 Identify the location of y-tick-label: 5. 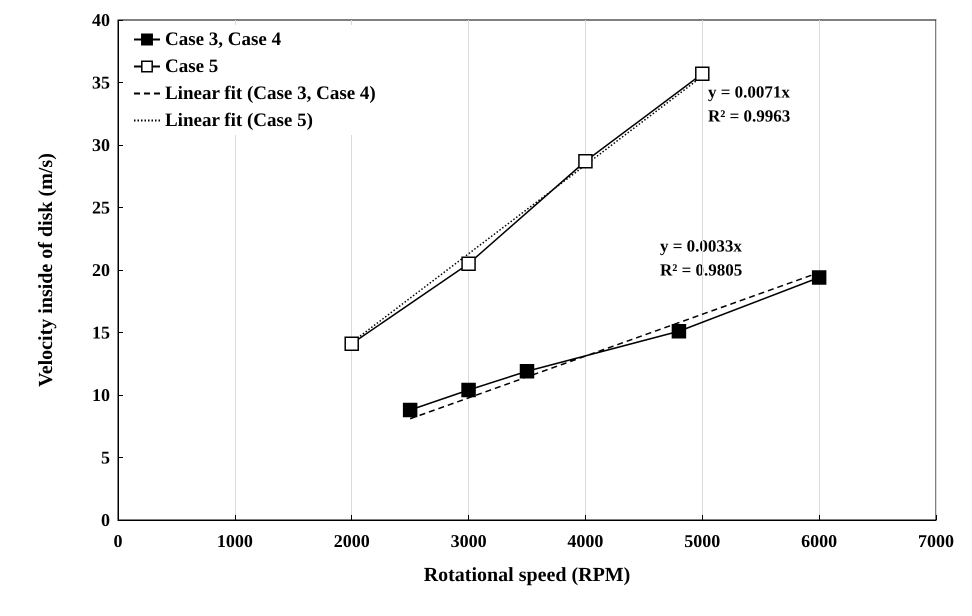
(105, 458).